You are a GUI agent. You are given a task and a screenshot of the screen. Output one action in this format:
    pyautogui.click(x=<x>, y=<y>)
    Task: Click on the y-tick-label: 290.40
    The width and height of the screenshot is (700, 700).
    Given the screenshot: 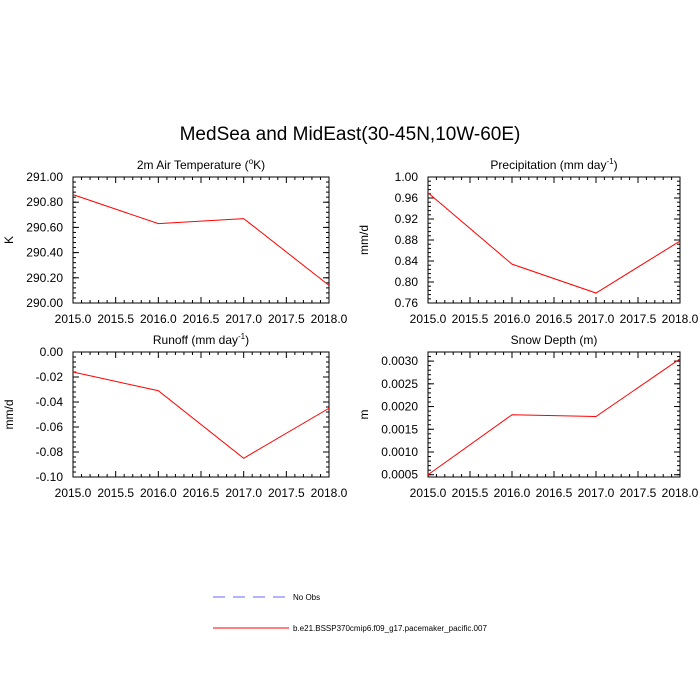 What is the action you would take?
    pyautogui.click(x=44, y=253)
    